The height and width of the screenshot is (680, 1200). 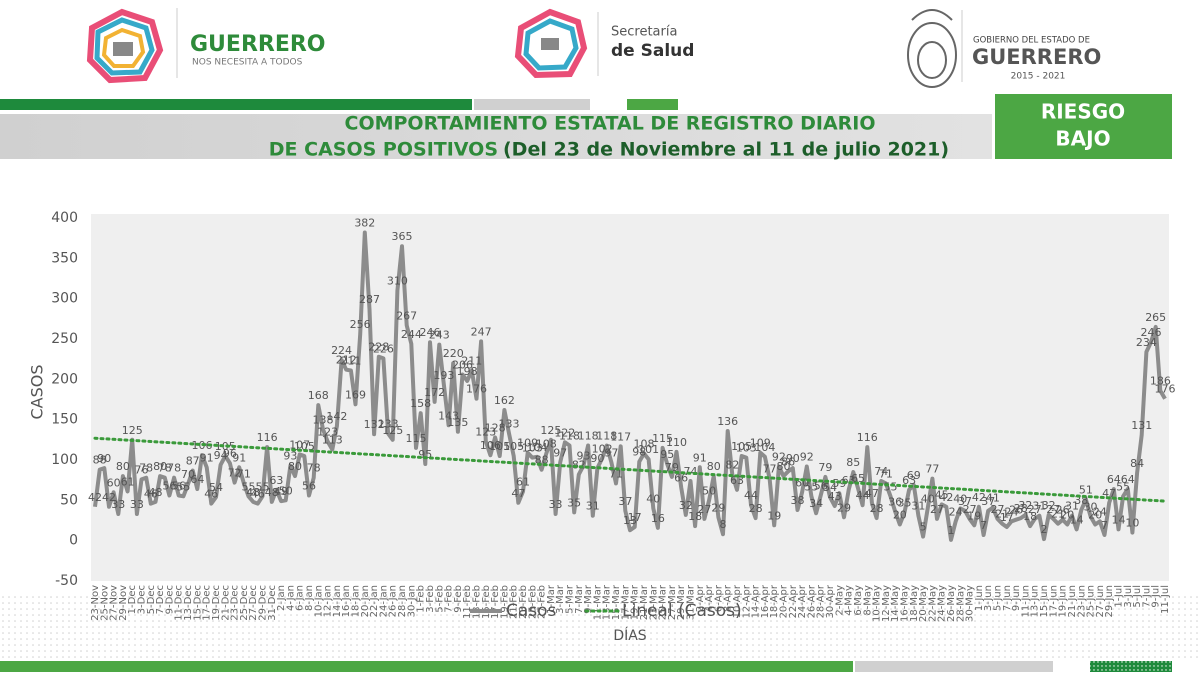 I want to click on risk-label: RIESGO, so click(x=1083, y=112).